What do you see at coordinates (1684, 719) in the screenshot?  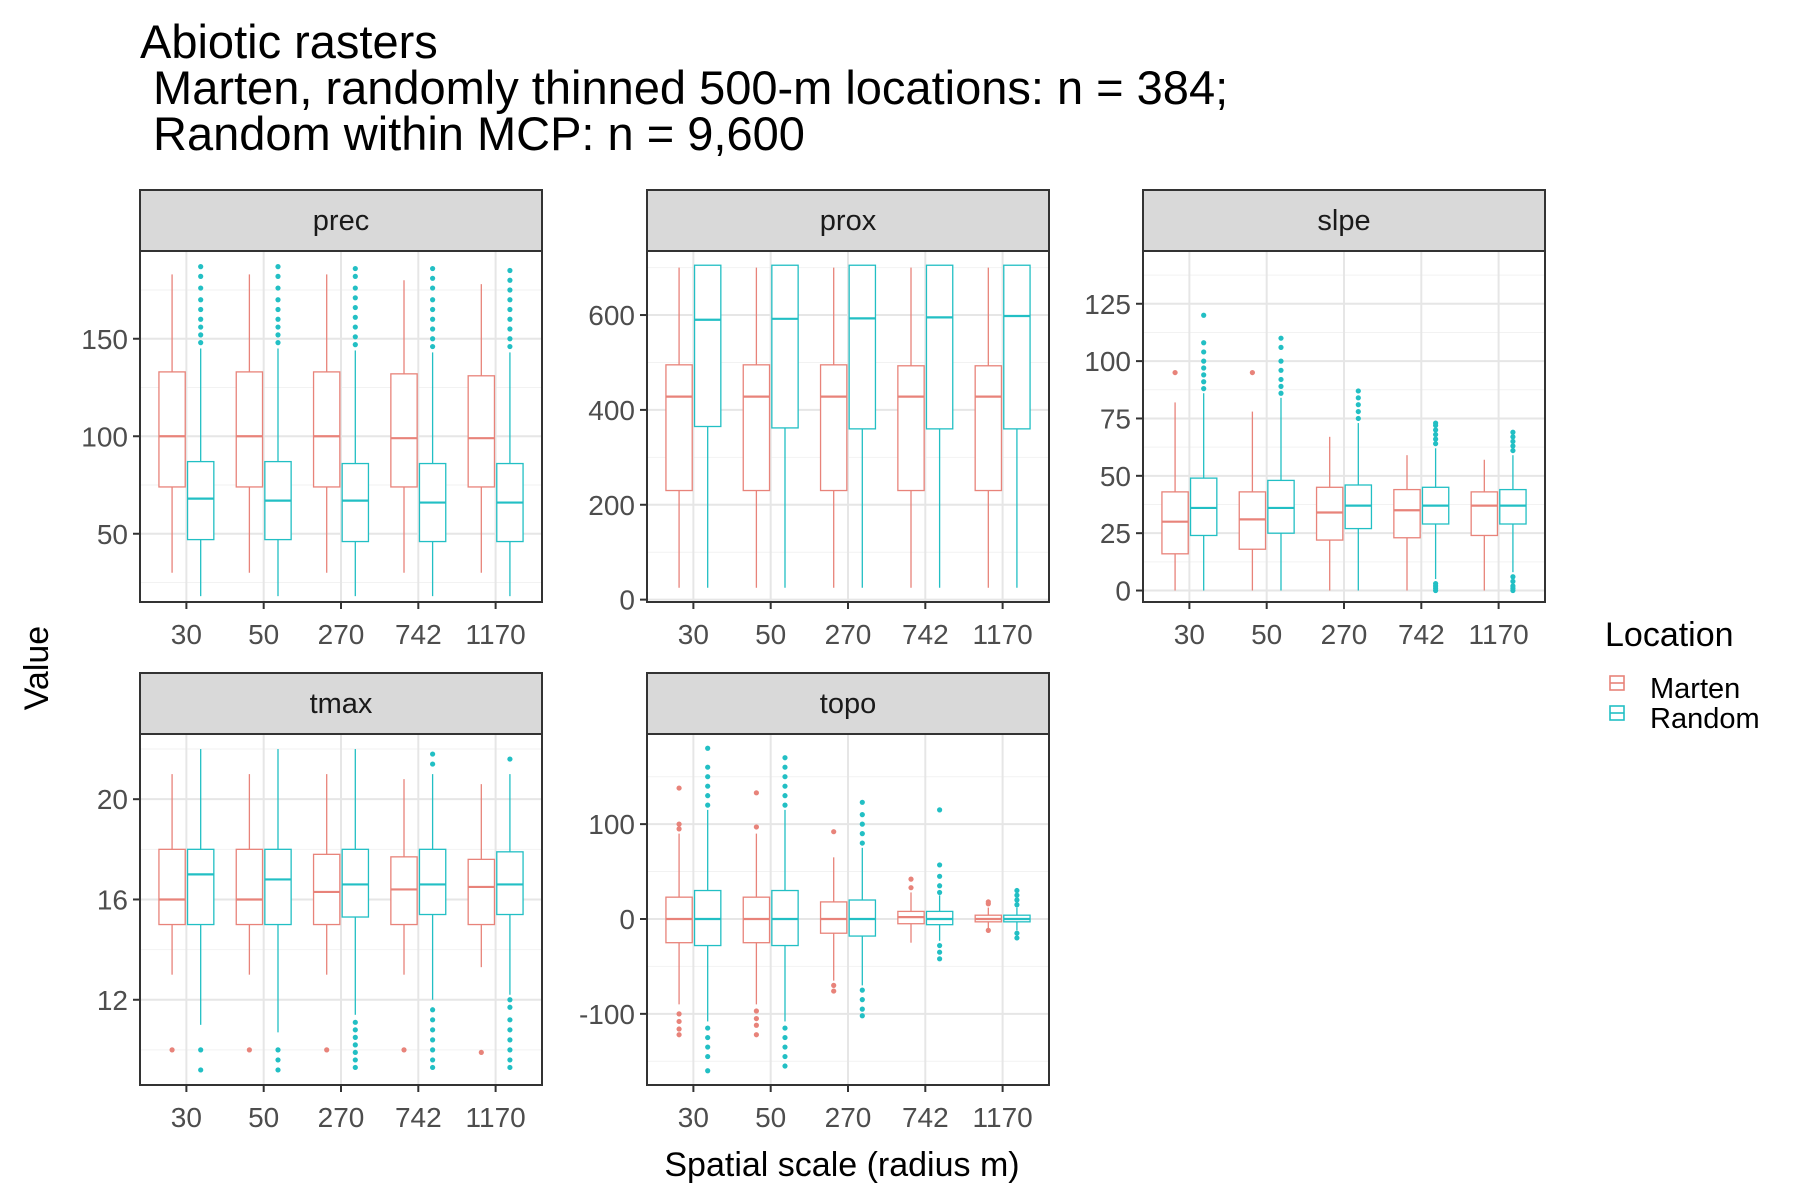 I see `legend-item-random: Random` at bounding box center [1684, 719].